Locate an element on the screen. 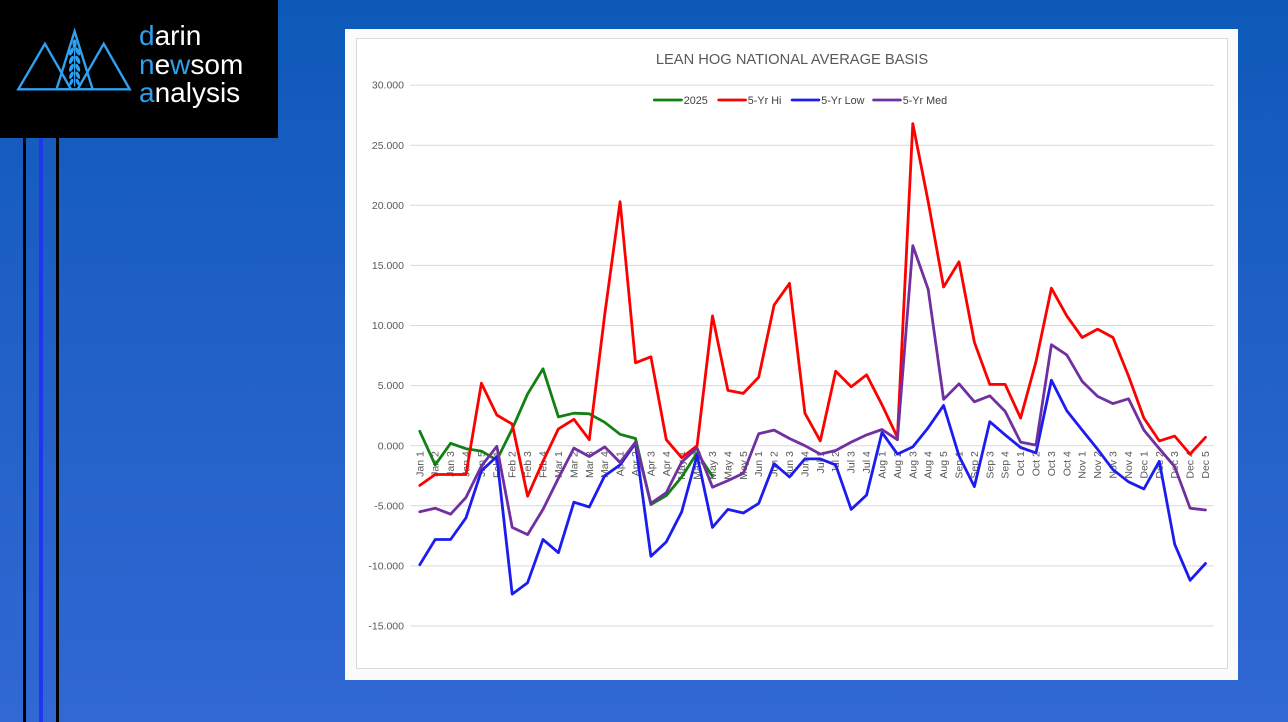  svg-text: Dec 4 is located at coordinates (1191, 465).